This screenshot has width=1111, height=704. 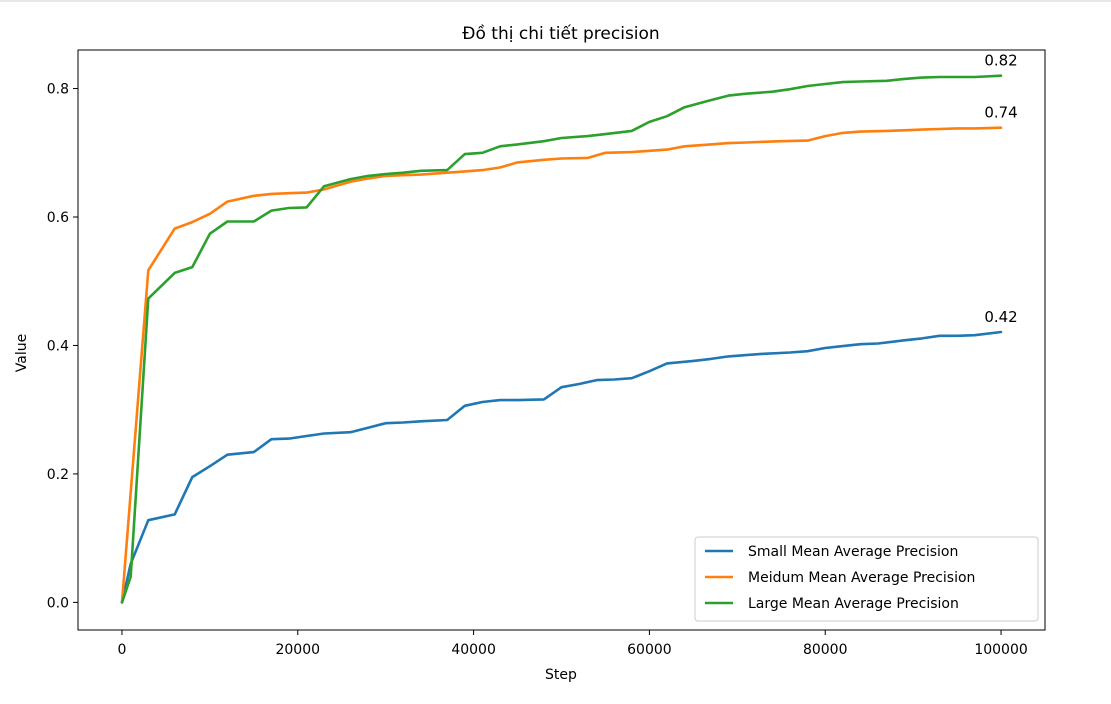 What do you see at coordinates (58, 603) in the screenshot?
I see `y-tick-label: 0.0` at bounding box center [58, 603].